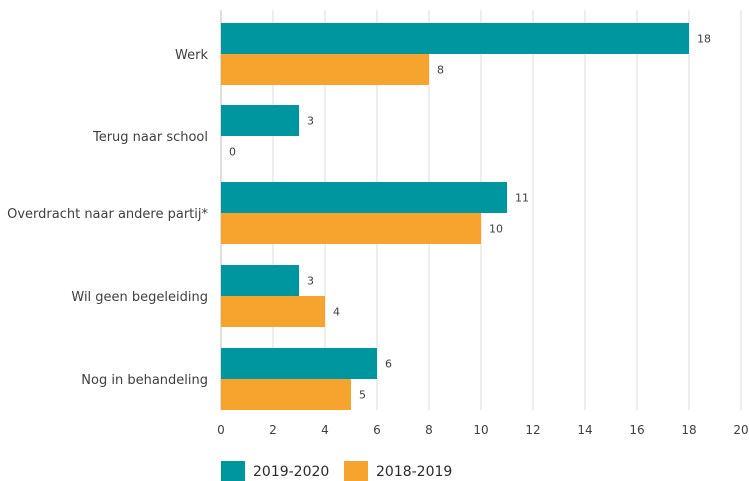  I want to click on category-label-terug-naar-school: Terug naar school, so click(150, 137).